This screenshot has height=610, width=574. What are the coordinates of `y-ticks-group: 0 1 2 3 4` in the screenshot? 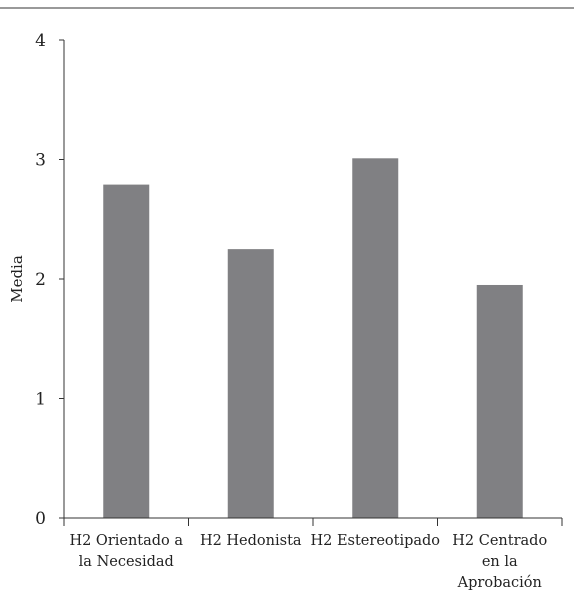 It's located at (49, 280).